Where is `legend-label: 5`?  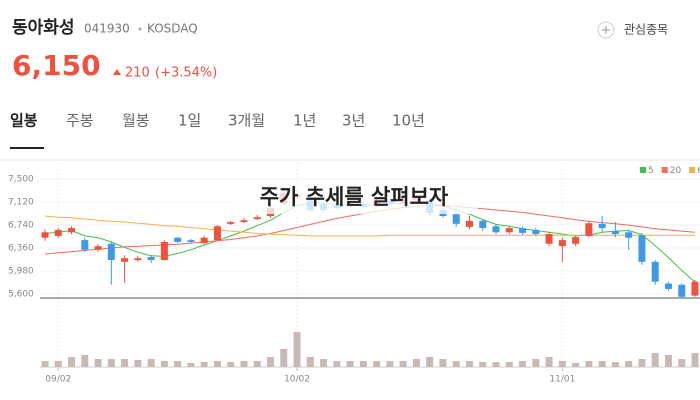 legend-label: 5 is located at coordinates (651, 171).